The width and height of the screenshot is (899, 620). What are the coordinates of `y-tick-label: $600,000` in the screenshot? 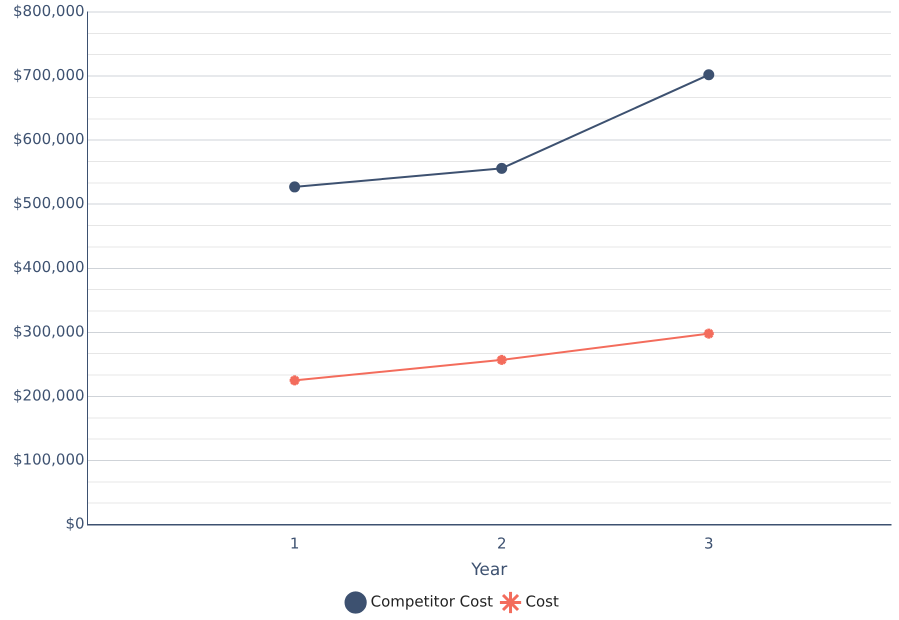 It's located at (48, 139).